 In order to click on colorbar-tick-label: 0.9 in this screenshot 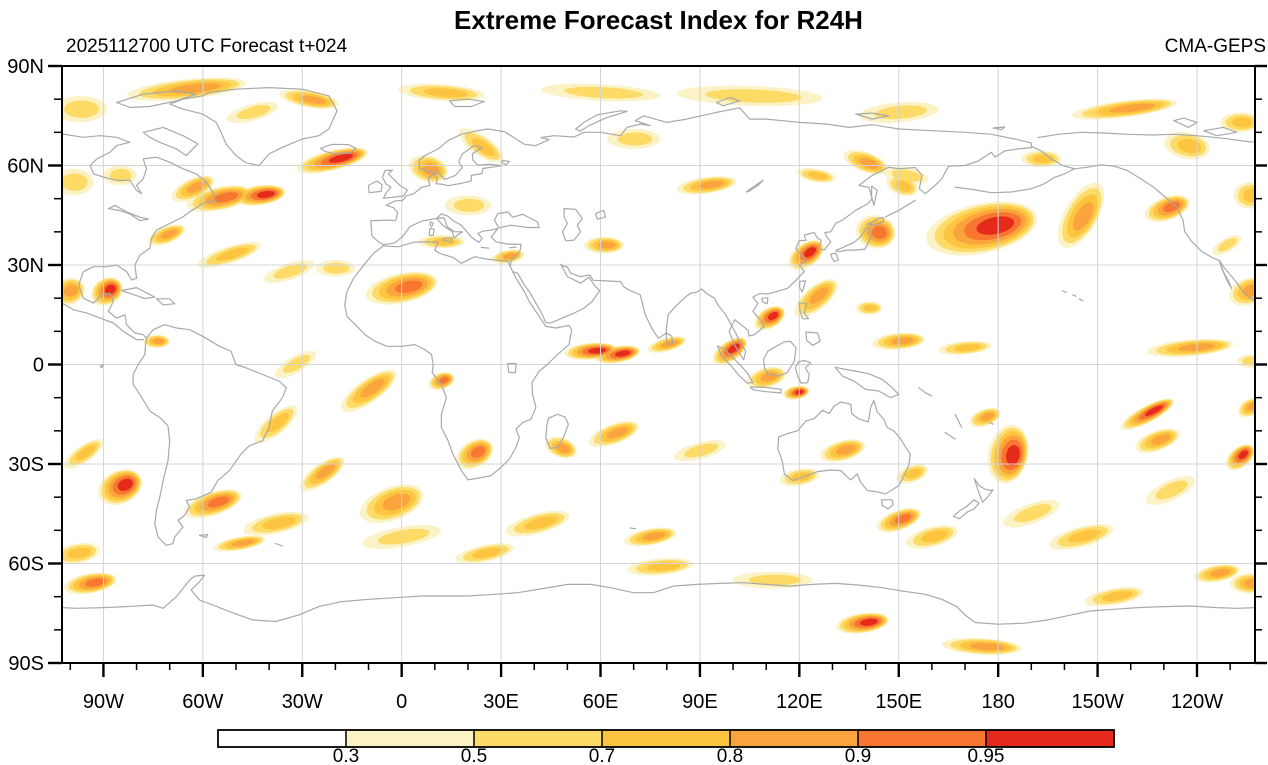, I will do `click(858, 755)`.